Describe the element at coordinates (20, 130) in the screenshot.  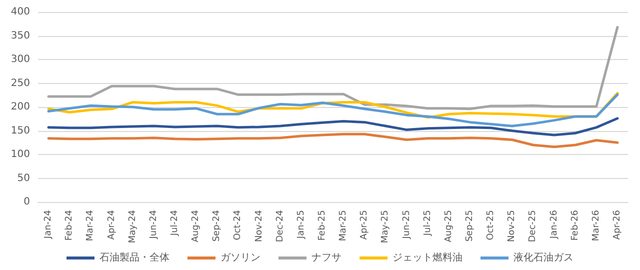
I see `y-tick-label: 150` at that location.